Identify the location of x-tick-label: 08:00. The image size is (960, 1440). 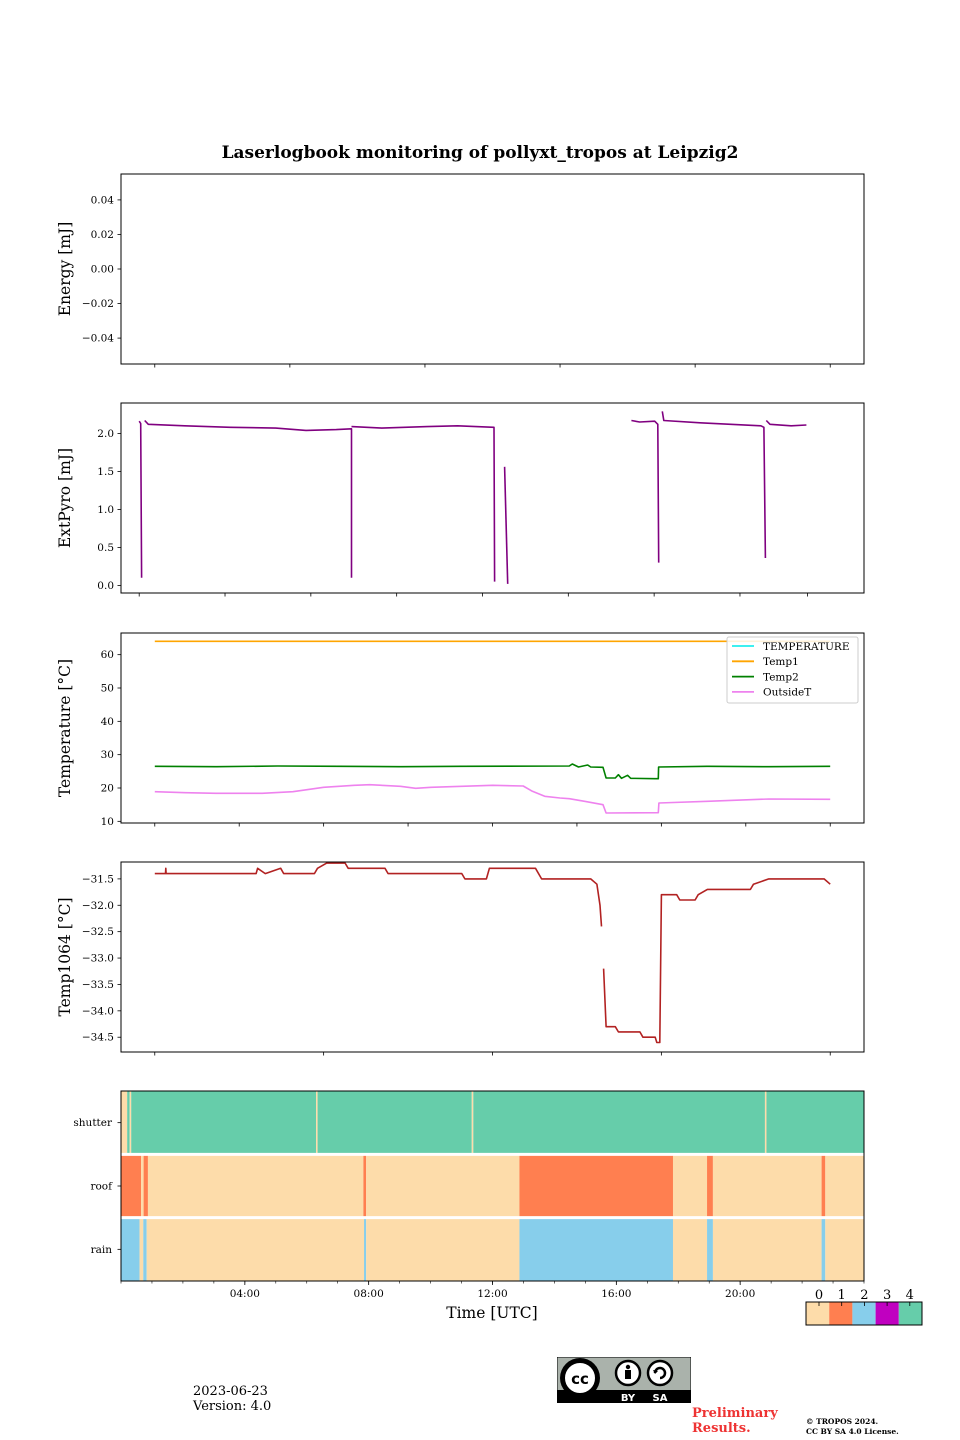
(369, 1294).